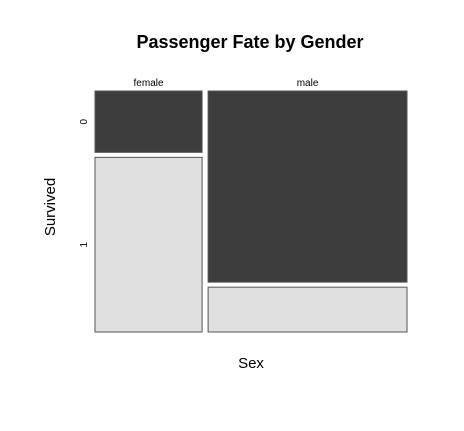 This screenshot has width=464, height=431. Describe the element at coordinates (226, 83) in the screenshot. I see `x-category-labels: female male` at that location.